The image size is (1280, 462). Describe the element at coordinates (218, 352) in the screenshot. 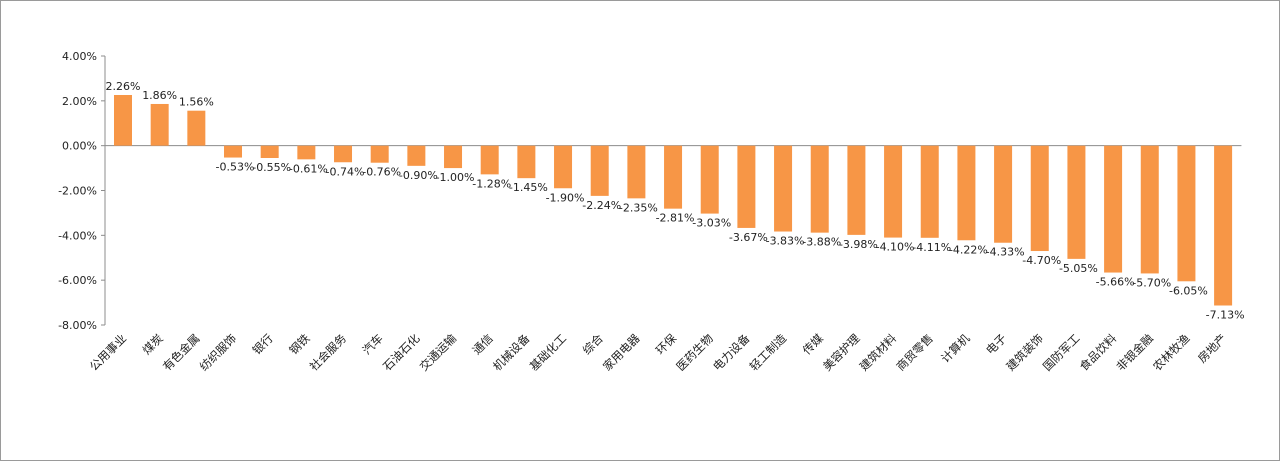

I see `category-label: 纺织服饰` at that location.